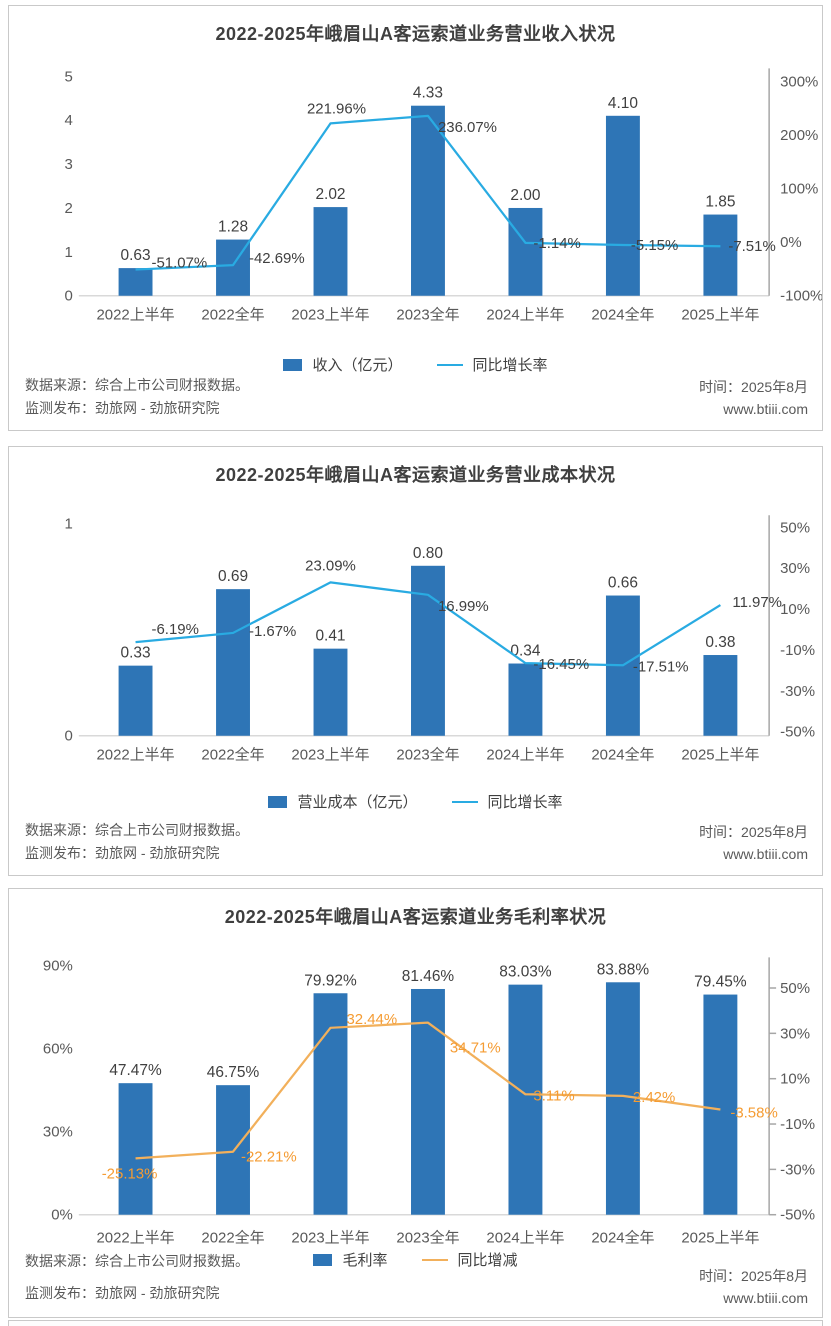 The height and width of the screenshot is (1326, 831). What do you see at coordinates (463, 606) in the screenshot?
I see `line-value-label: 16.99%` at bounding box center [463, 606].